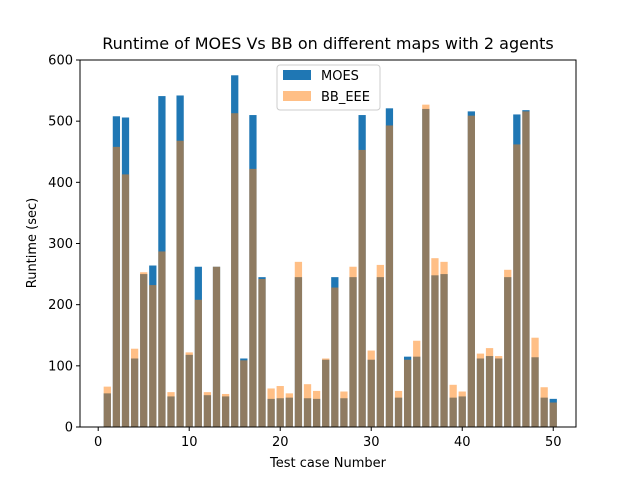 The width and height of the screenshot is (640, 480). Describe the element at coordinates (462, 442) in the screenshot. I see `x-tick-label: 40` at that location.